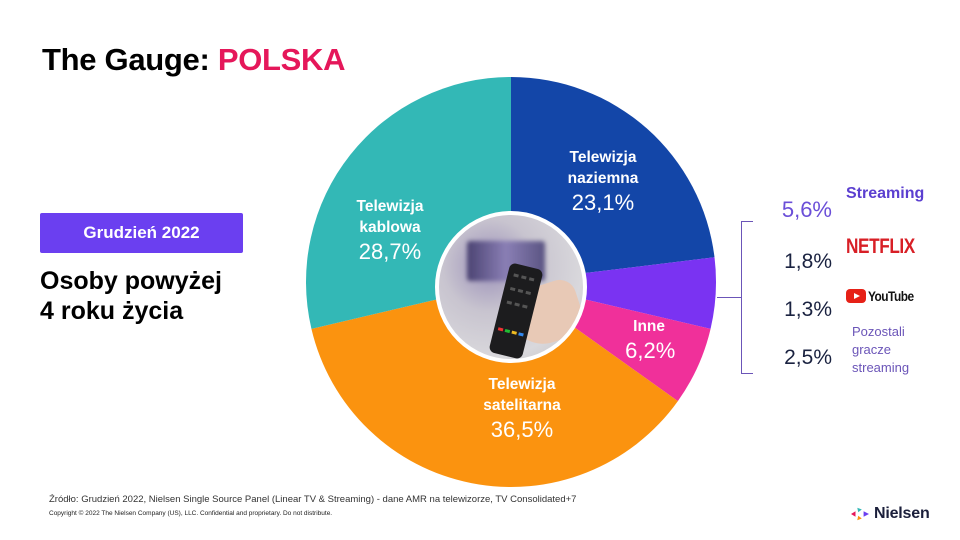  What do you see at coordinates (650, 340) in the screenshot?
I see `slice-label-inne: Inne 6,2%` at bounding box center [650, 340].